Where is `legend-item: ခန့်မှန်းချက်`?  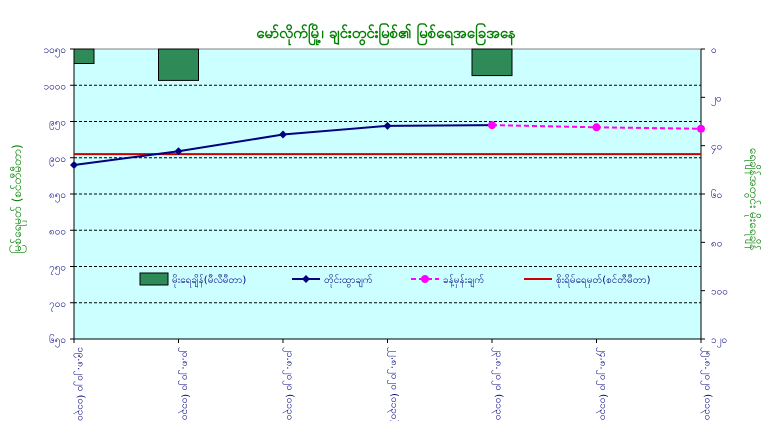 legend-item: ခန့်မှန်းချက် is located at coordinates (447, 280).